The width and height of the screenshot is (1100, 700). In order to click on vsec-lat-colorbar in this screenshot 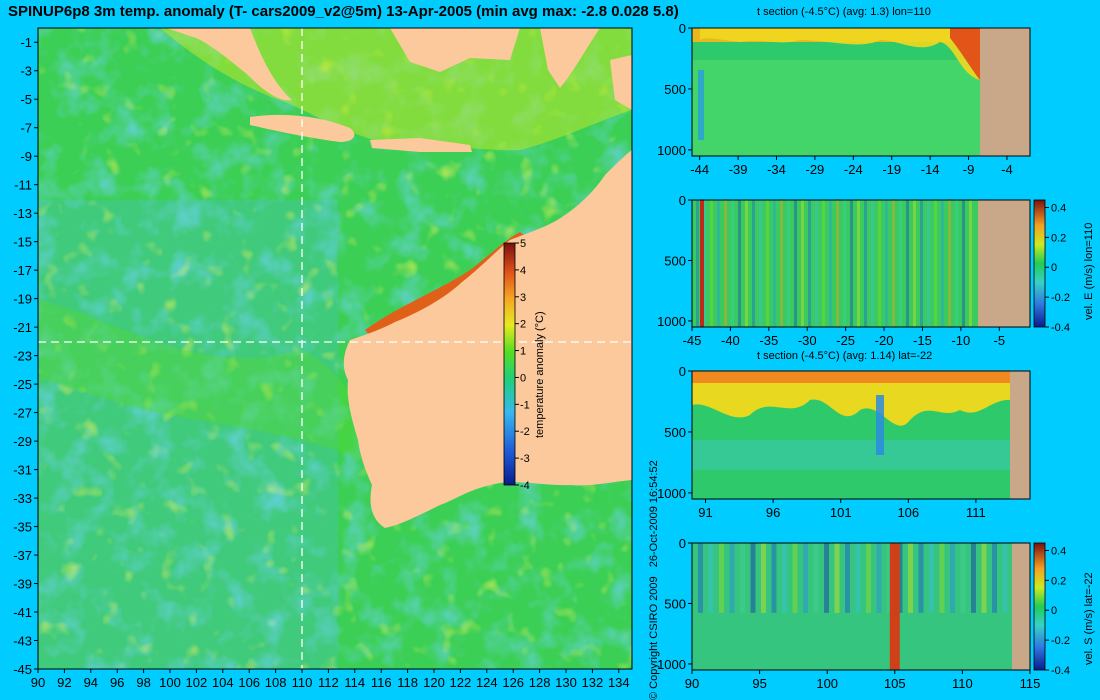, I will do `click(1039, 606)`.